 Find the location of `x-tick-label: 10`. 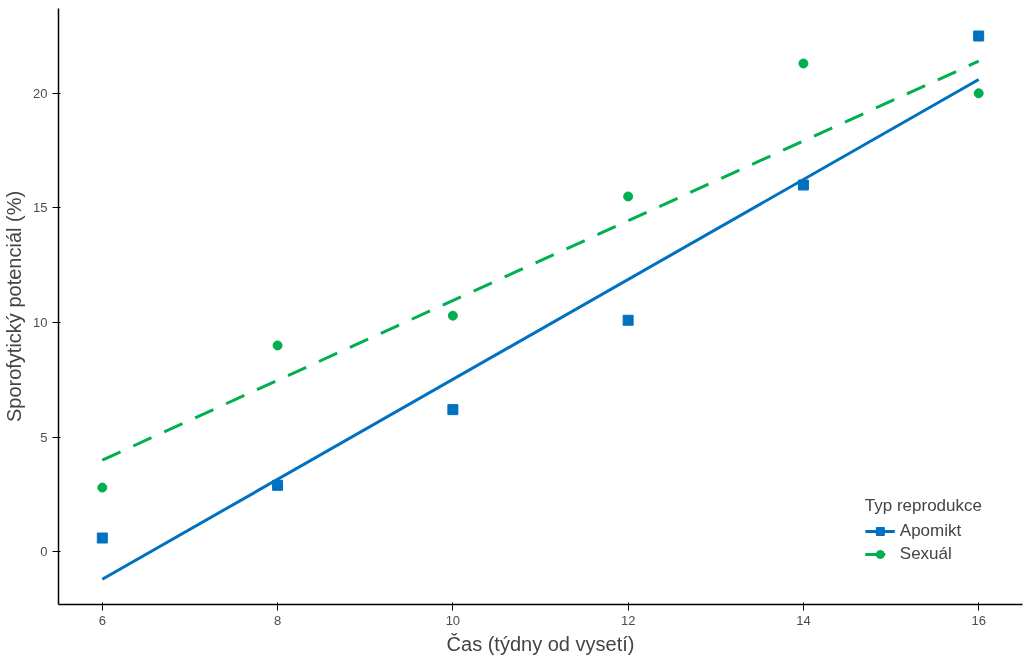

x-tick-label: 10 is located at coordinates (453, 620).